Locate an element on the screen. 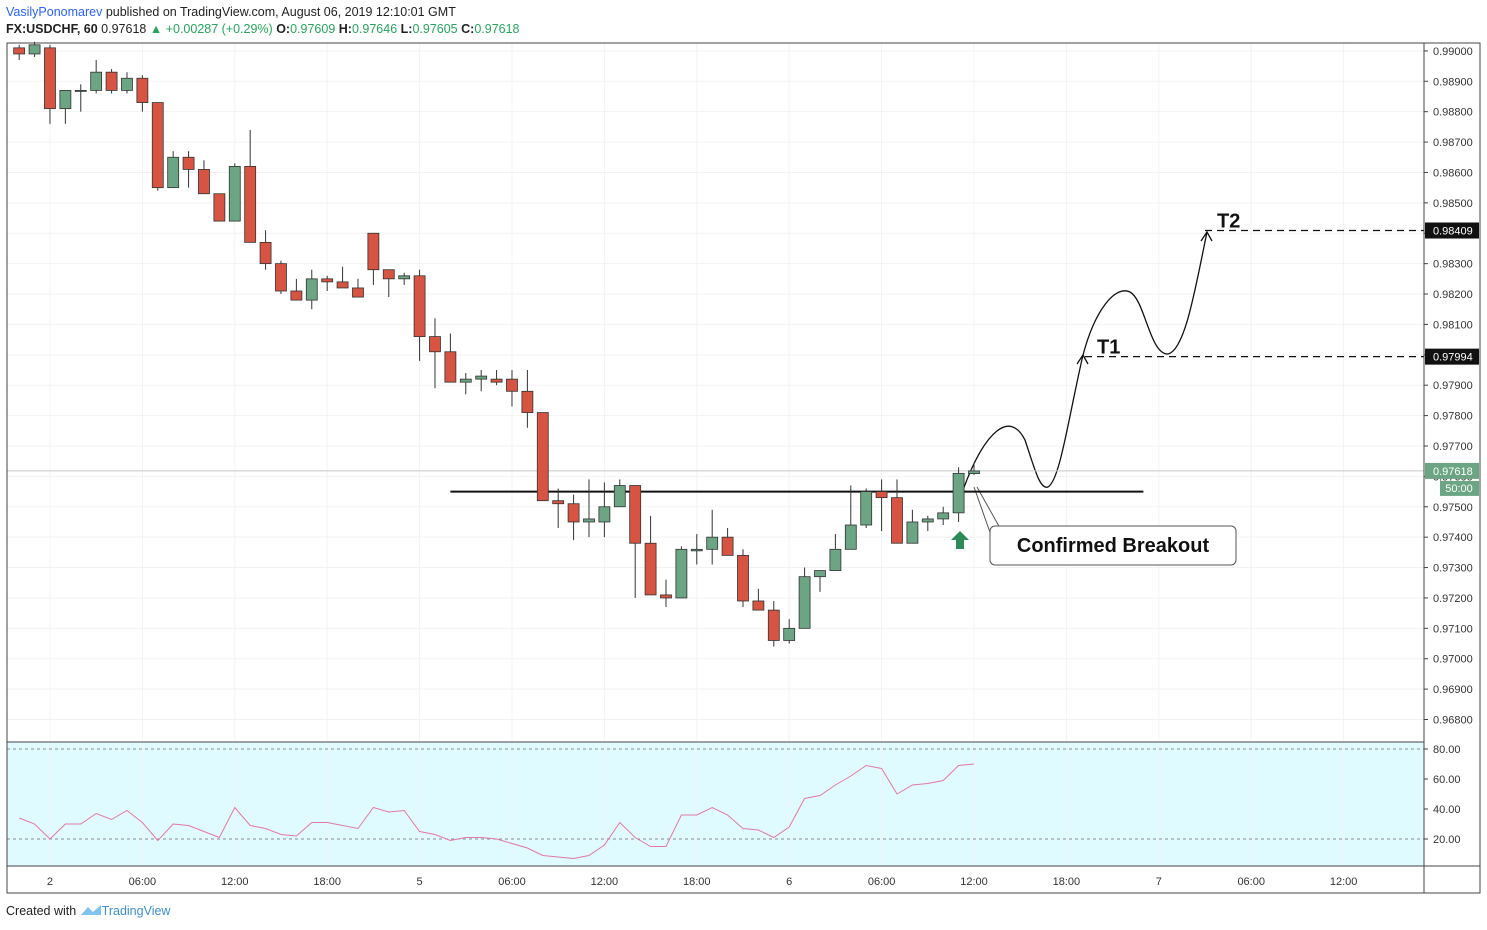  y-tick-label: 0.97800 is located at coordinates (1453, 417).